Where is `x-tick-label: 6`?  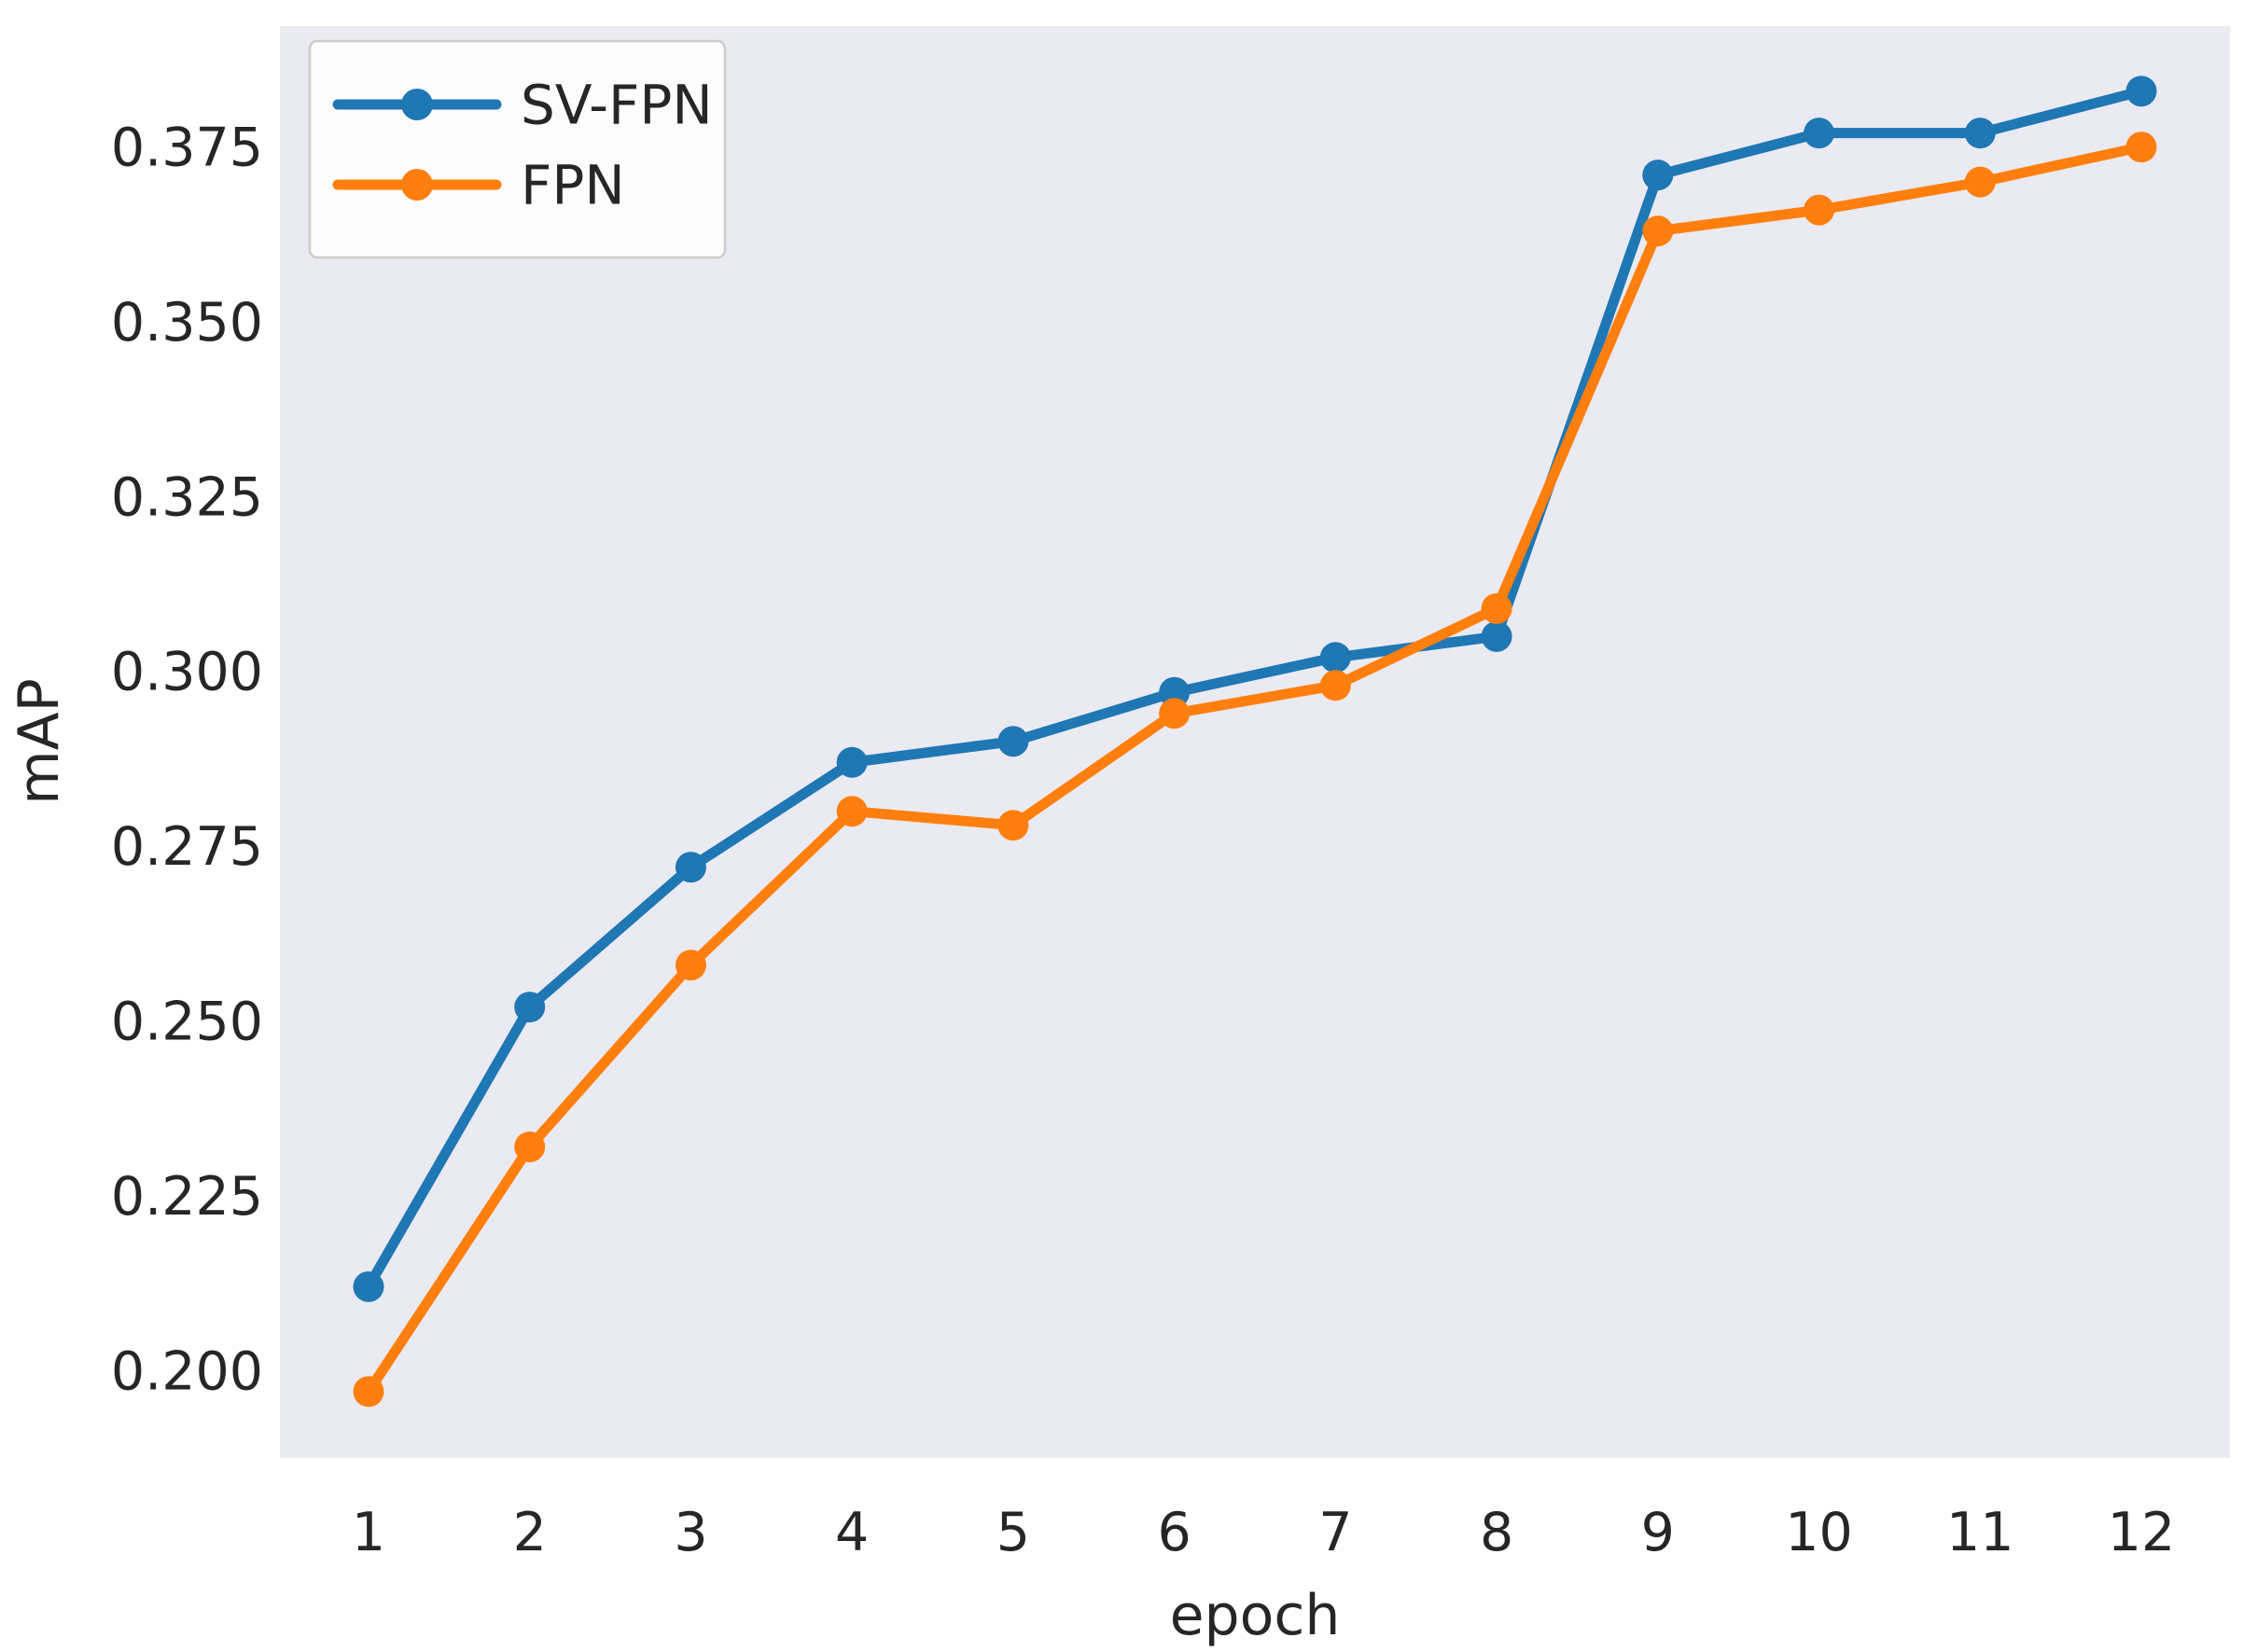
x-tick-label: 6 is located at coordinates (1174, 1532).